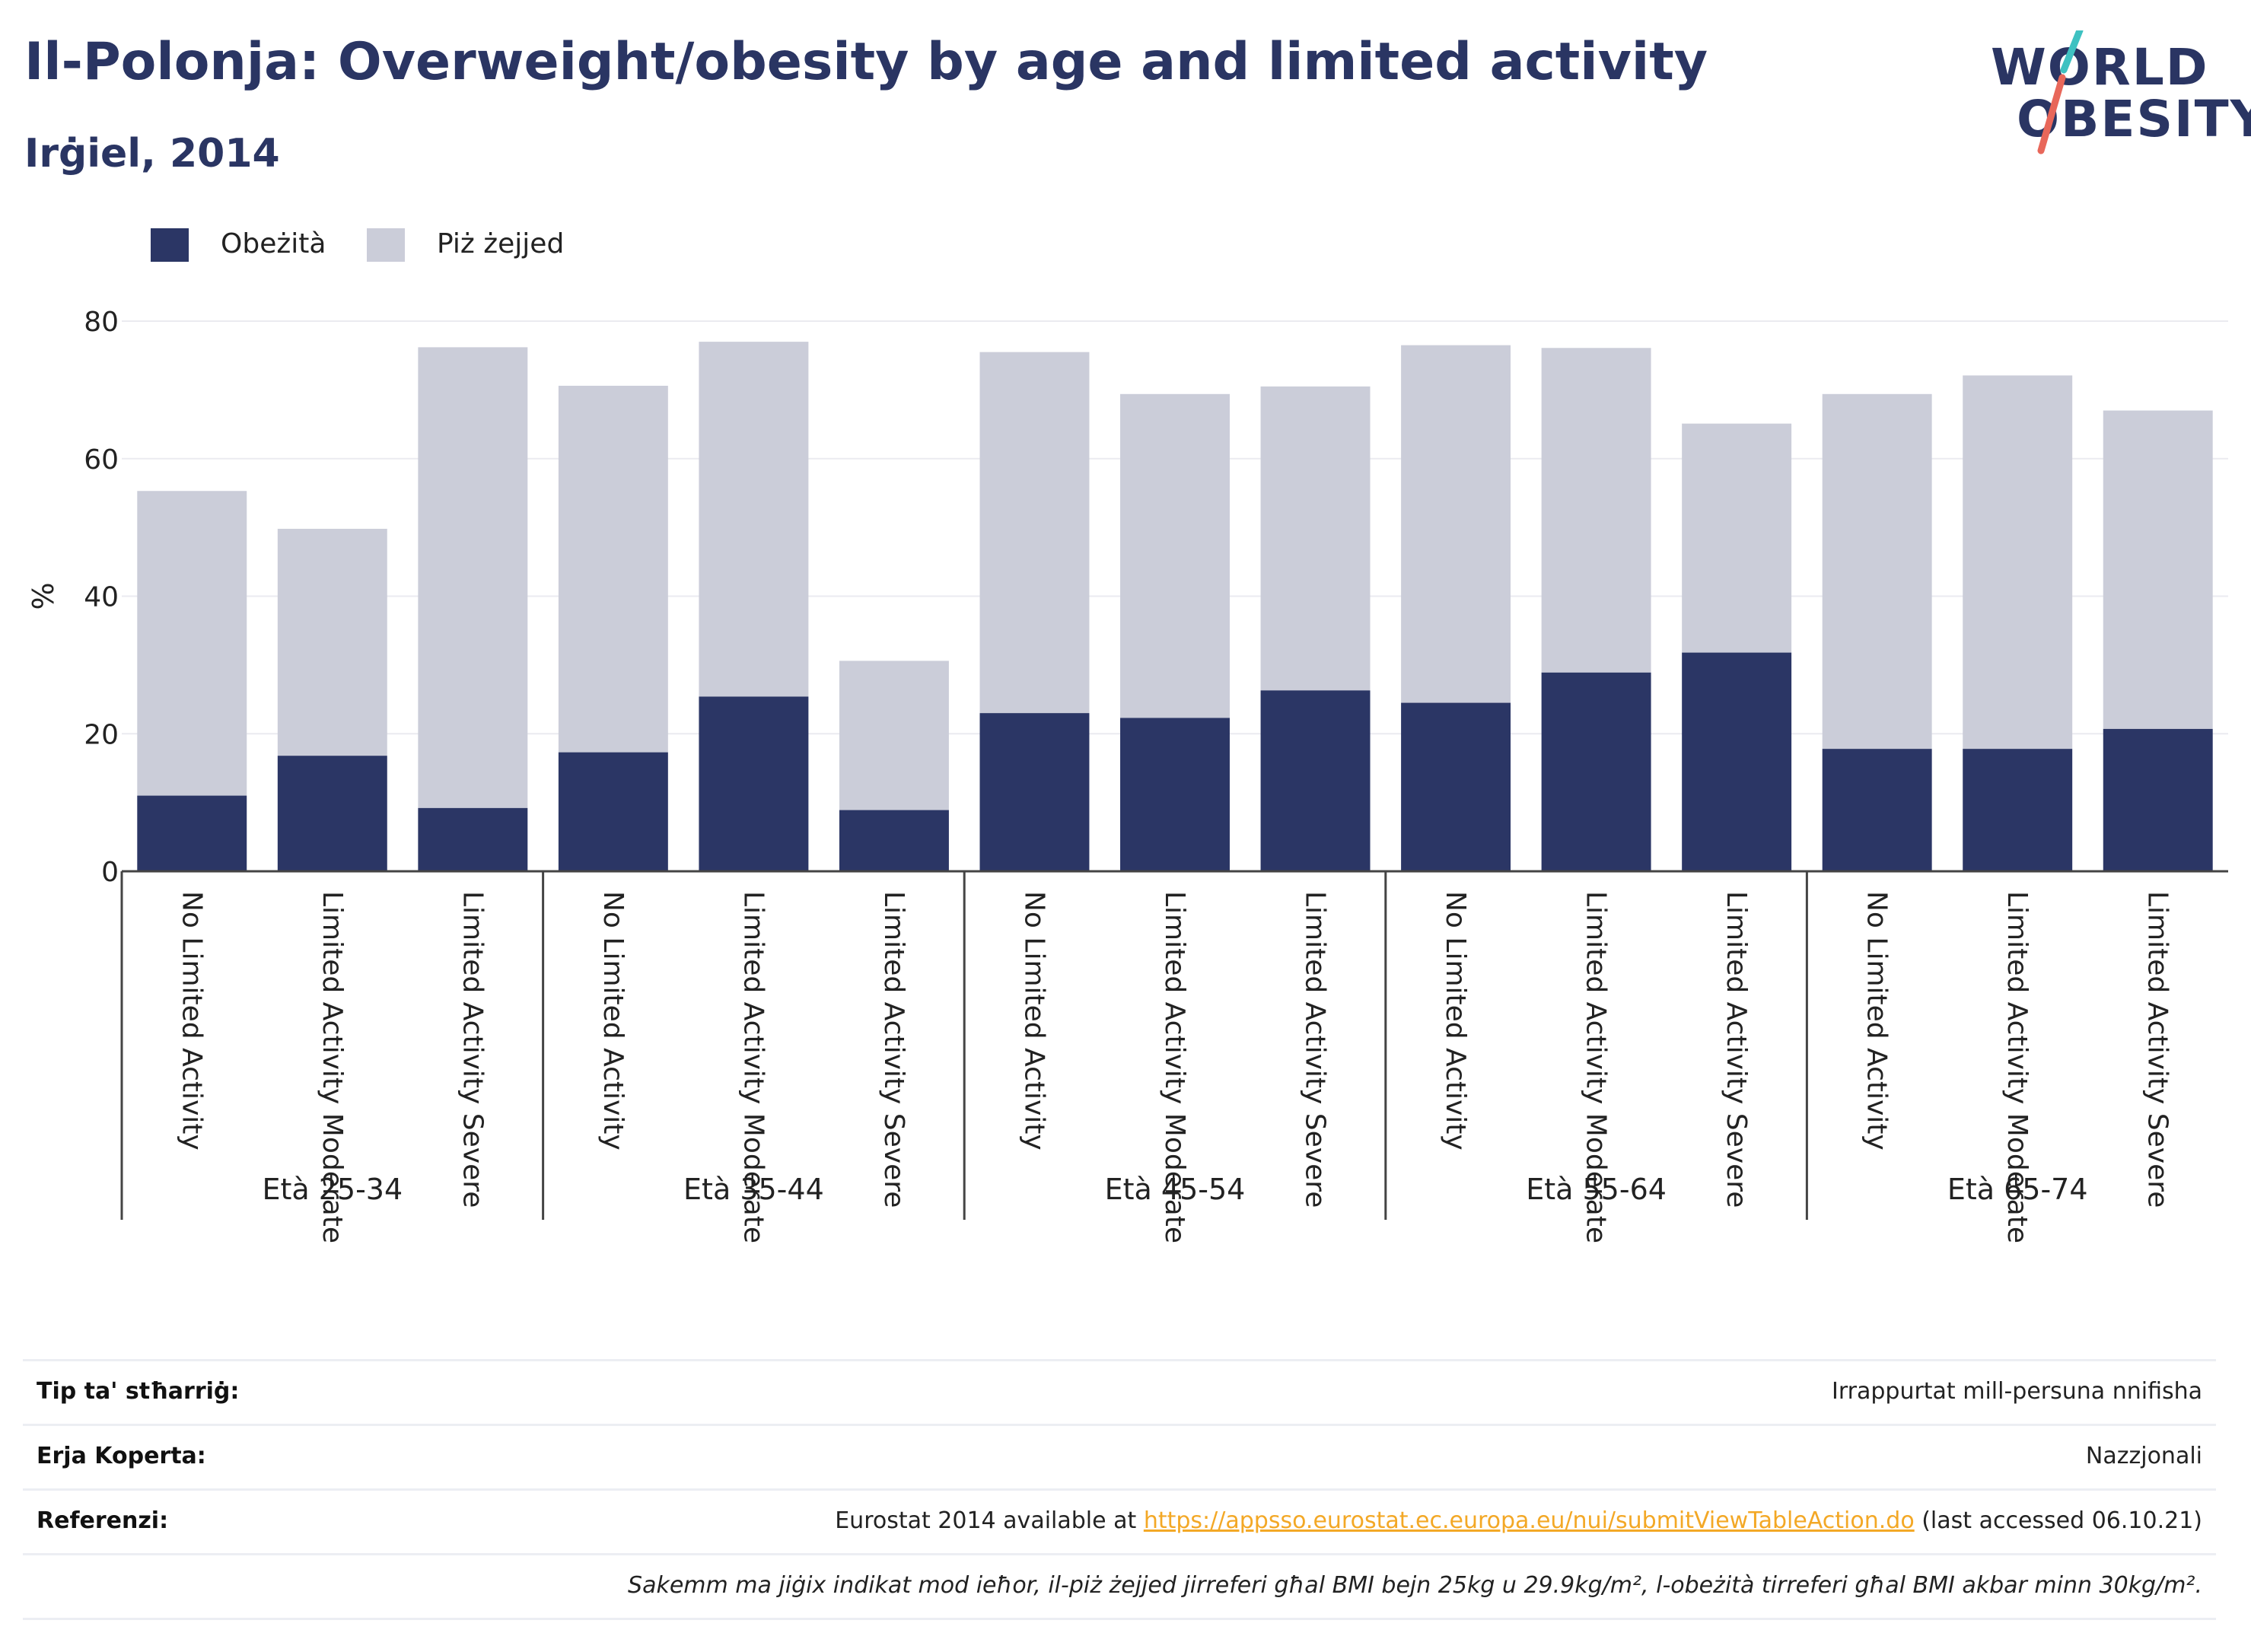 The width and height of the screenshot is (2251, 1652). Describe the element at coordinates (2017, 1189) in the screenshot. I see `group-label: Età 65-74` at that location.